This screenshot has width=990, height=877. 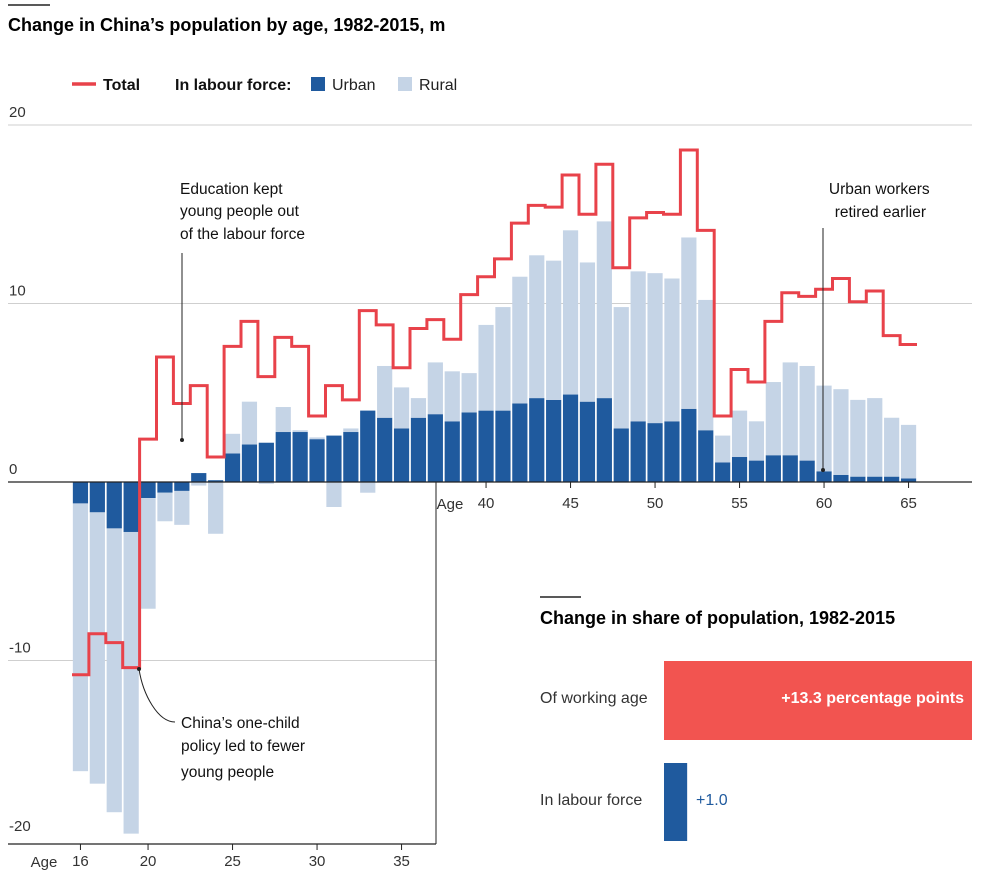 What do you see at coordinates (594, 698) in the screenshot?
I see `inset-label-working-age: Of working age` at bounding box center [594, 698].